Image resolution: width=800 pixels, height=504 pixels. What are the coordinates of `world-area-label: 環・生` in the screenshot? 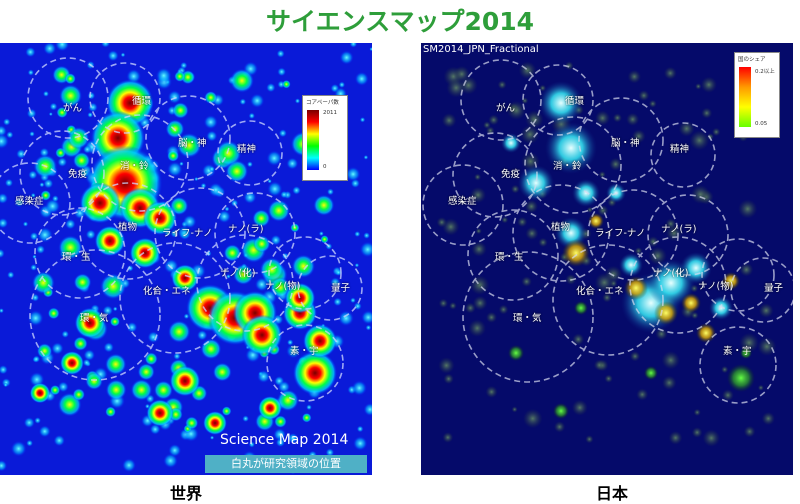 It's located at (76, 257).